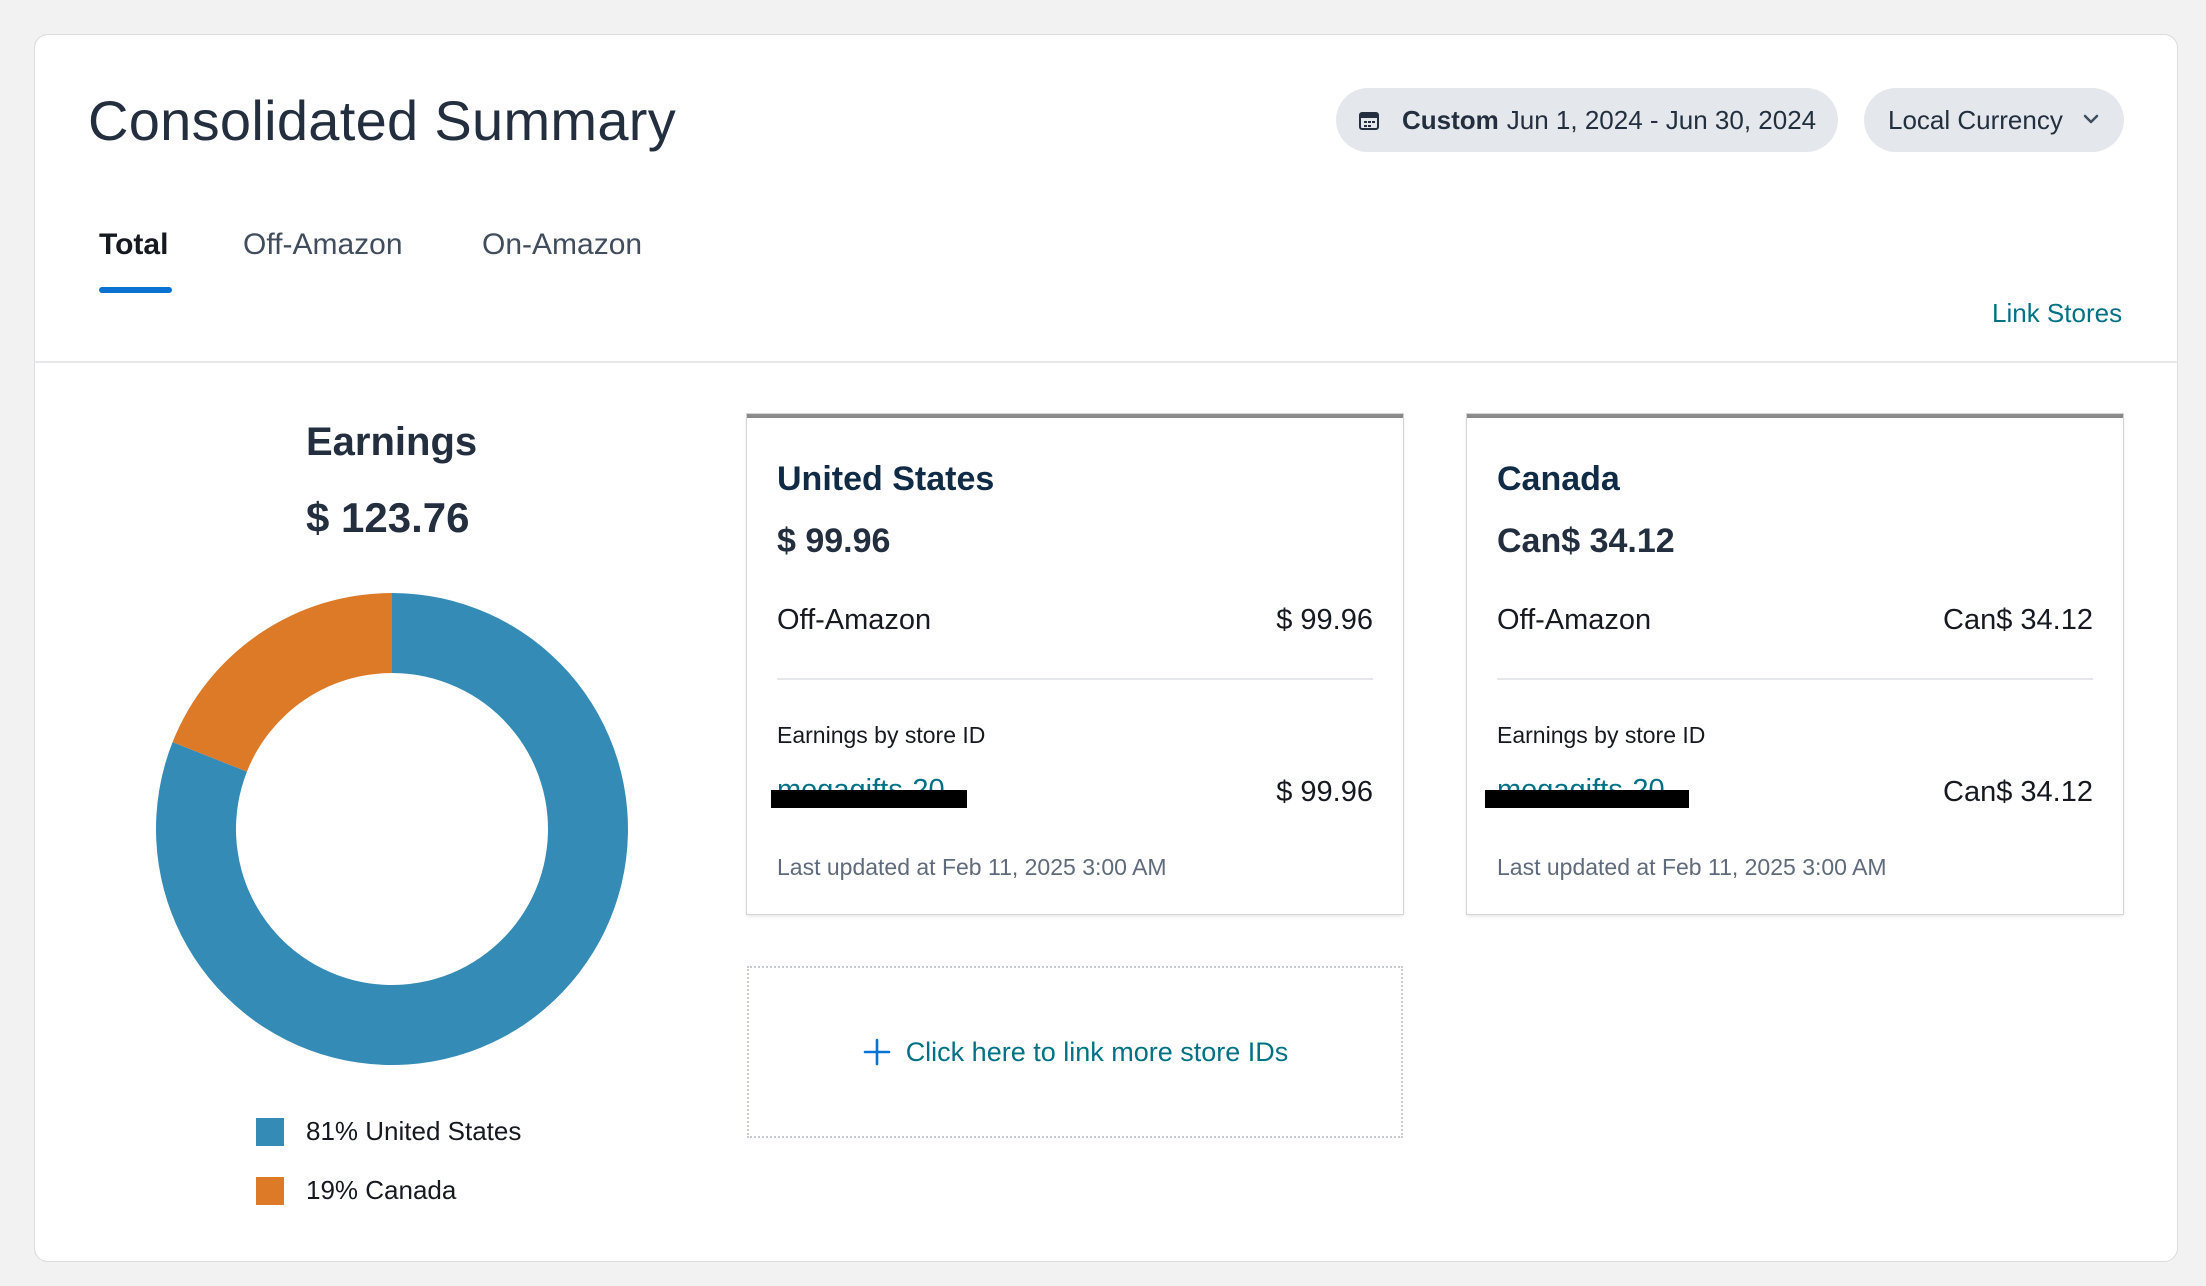 The height and width of the screenshot is (1286, 2206). I want to click on date-range-button: Custom Jun 1, 2024 - Jun 30, 2024, so click(1587, 120).